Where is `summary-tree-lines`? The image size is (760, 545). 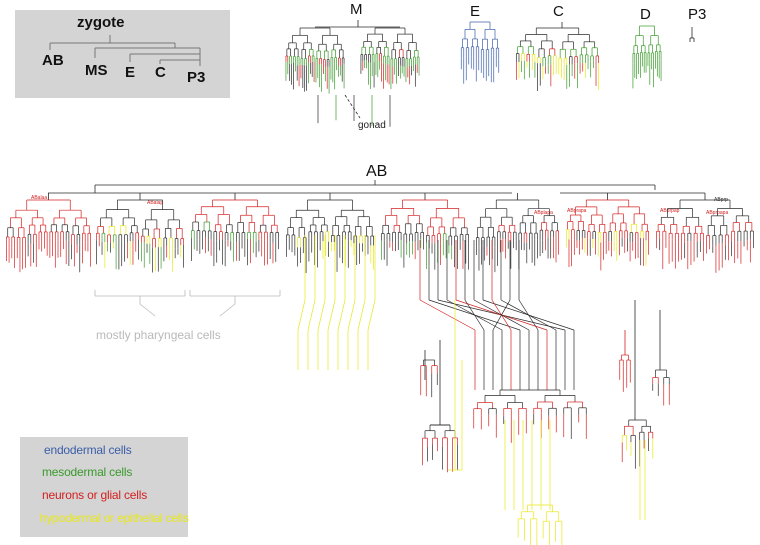
summary-tree-lines is located at coordinates (125, 50).